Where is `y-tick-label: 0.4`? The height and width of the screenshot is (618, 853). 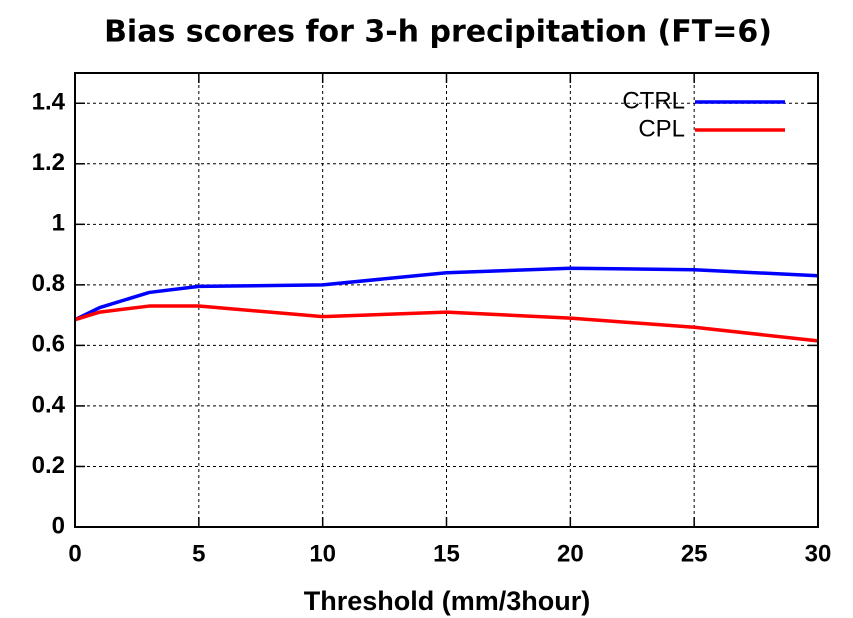 y-tick-label: 0.4 is located at coordinates (49, 404).